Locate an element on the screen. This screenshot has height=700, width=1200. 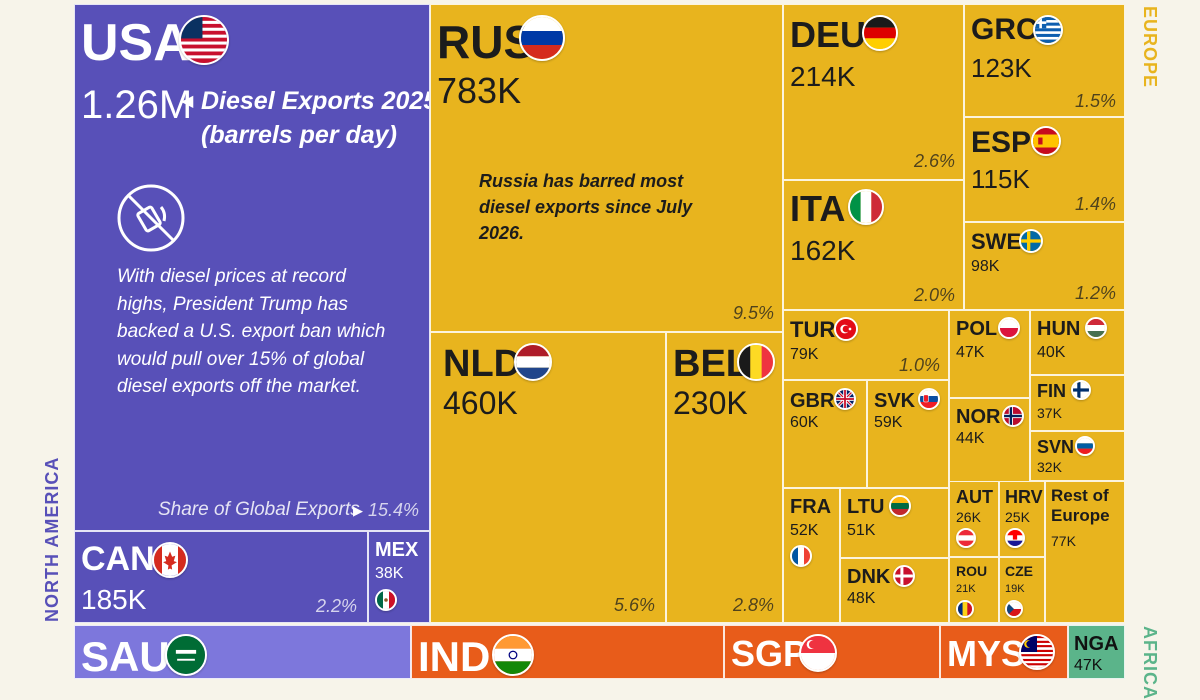
nld-flag-icon is located at coordinates (533, 362).